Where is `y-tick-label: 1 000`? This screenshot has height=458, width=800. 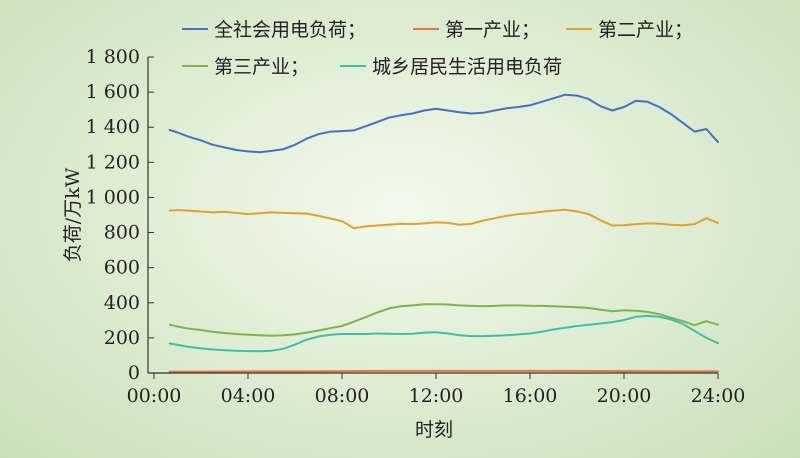
y-tick-label: 1 000 is located at coordinates (113, 197).